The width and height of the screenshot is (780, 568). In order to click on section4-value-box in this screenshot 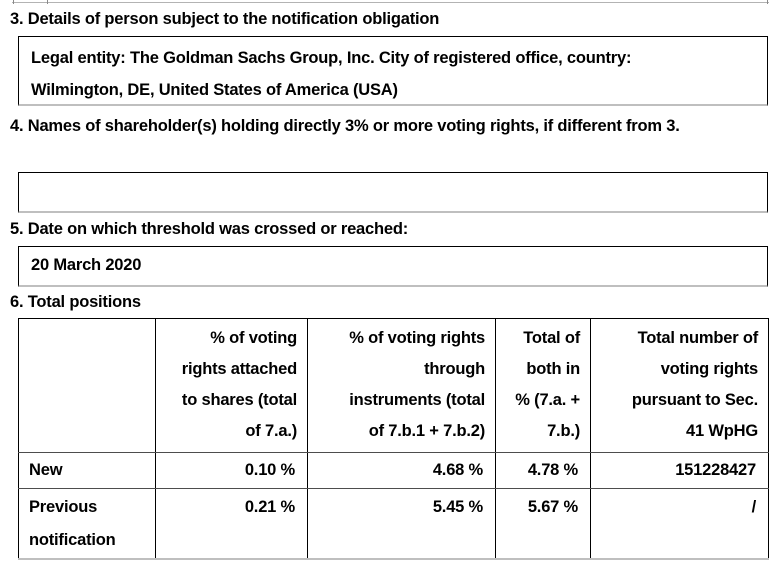, I will do `click(393, 192)`.